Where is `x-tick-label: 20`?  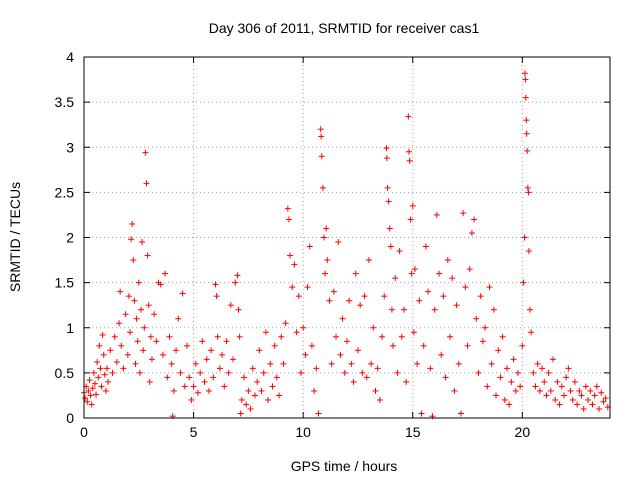
x-tick-label: 20 is located at coordinates (523, 432).